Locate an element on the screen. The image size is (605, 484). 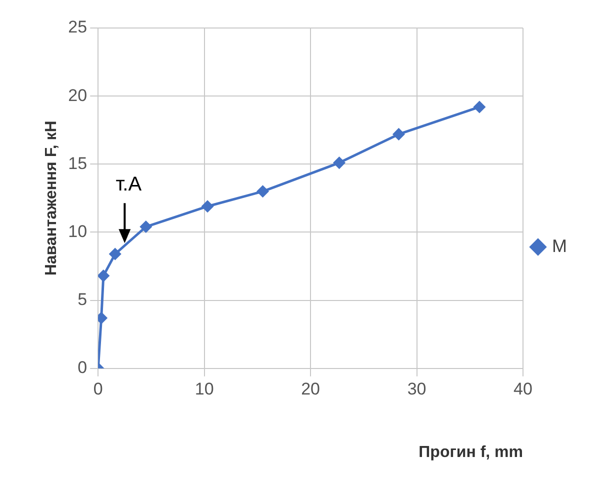
x-axis-title: Прогин f, mm is located at coordinates (471, 452).